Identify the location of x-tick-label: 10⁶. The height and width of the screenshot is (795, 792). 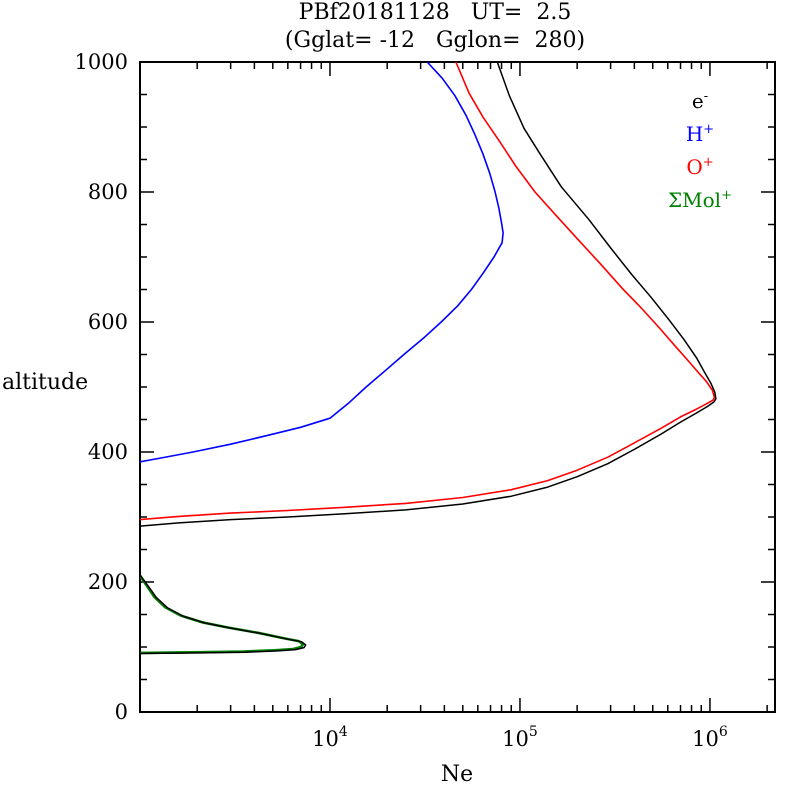
(710, 737).